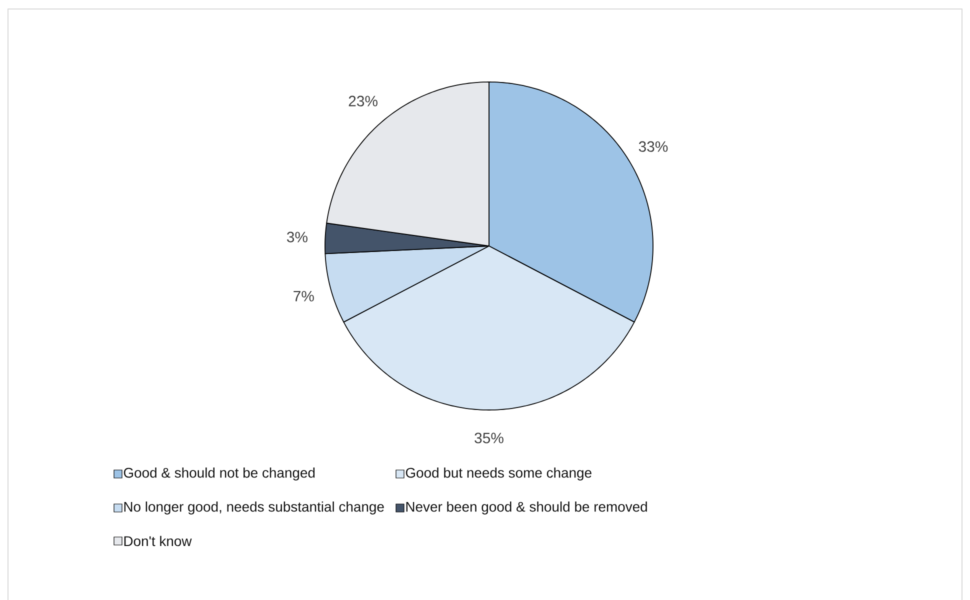 This screenshot has width=970, height=600. What do you see at coordinates (254, 507) in the screenshot?
I see `legend-label: No longer good, needs substantial change` at bounding box center [254, 507].